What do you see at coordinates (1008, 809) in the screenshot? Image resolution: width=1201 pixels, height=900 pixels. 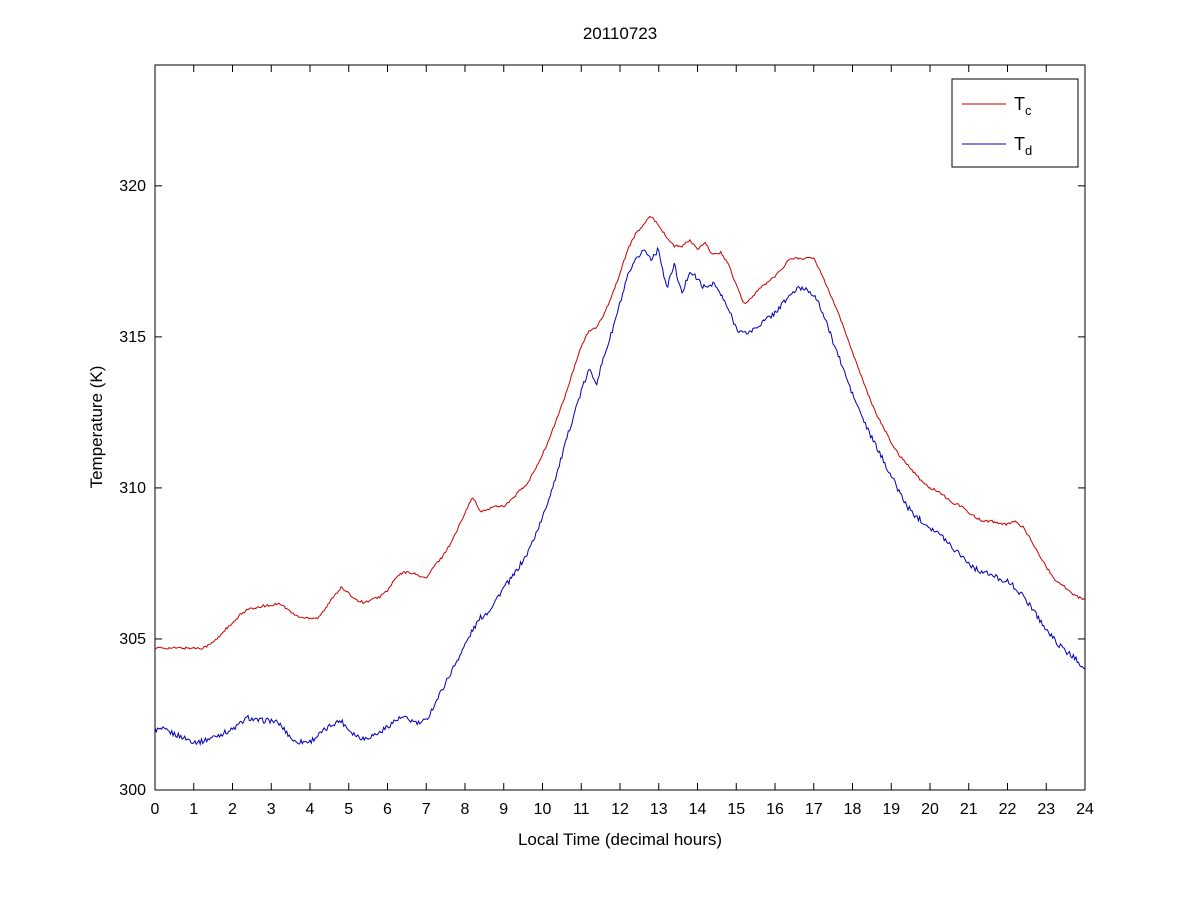 I see `svg-text: 22` at bounding box center [1008, 809].